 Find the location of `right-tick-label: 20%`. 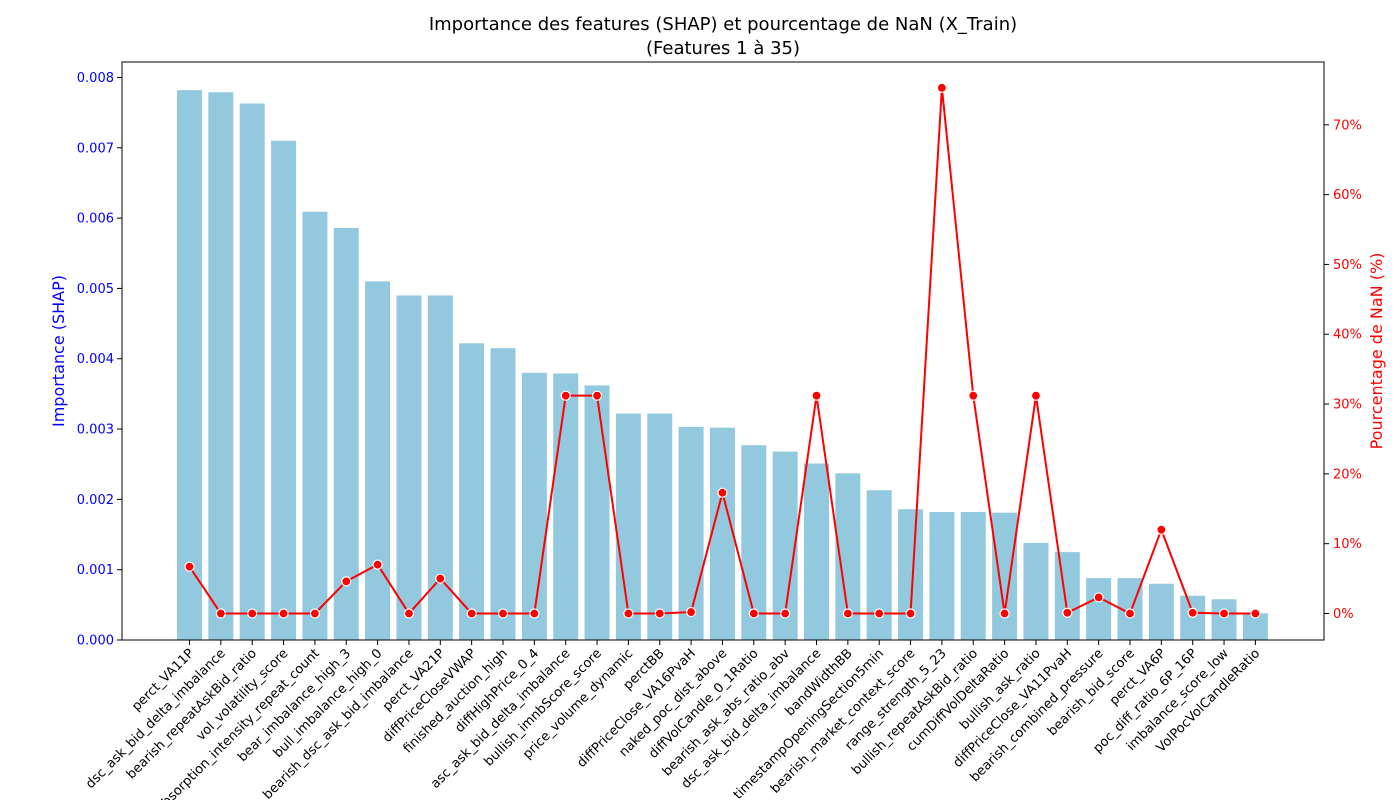

right-tick-label: 20% is located at coordinates (1347, 474).